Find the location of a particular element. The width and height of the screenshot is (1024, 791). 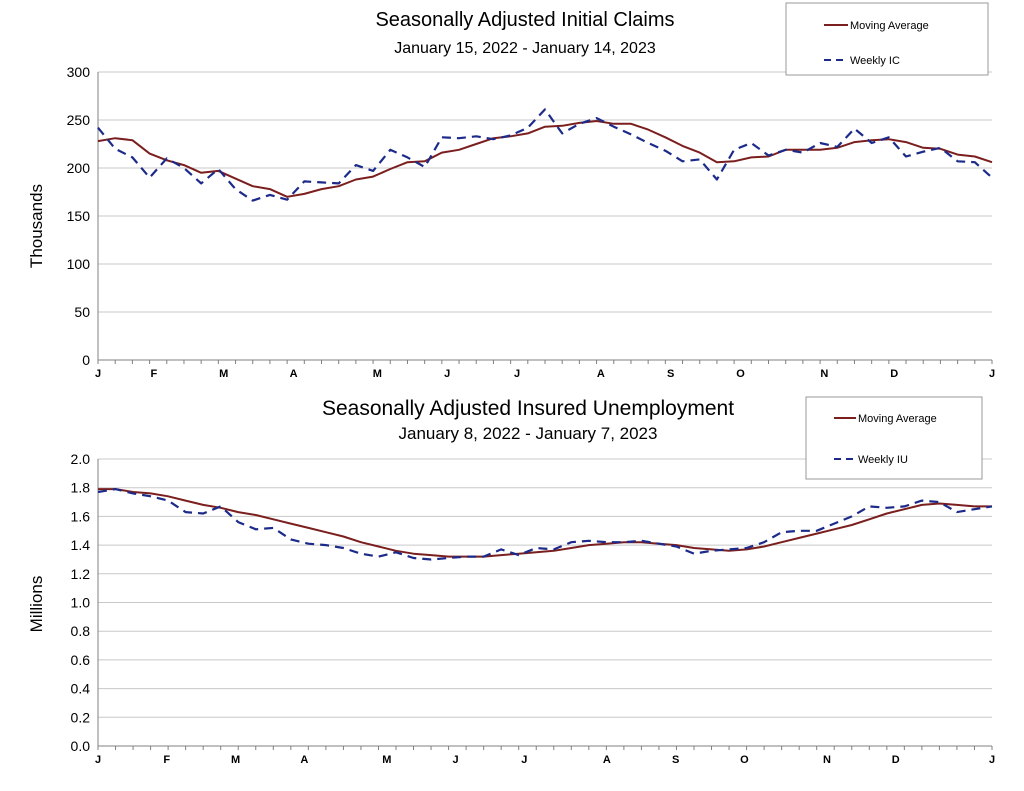

y-axis-label: Millions is located at coordinates (36, 604).